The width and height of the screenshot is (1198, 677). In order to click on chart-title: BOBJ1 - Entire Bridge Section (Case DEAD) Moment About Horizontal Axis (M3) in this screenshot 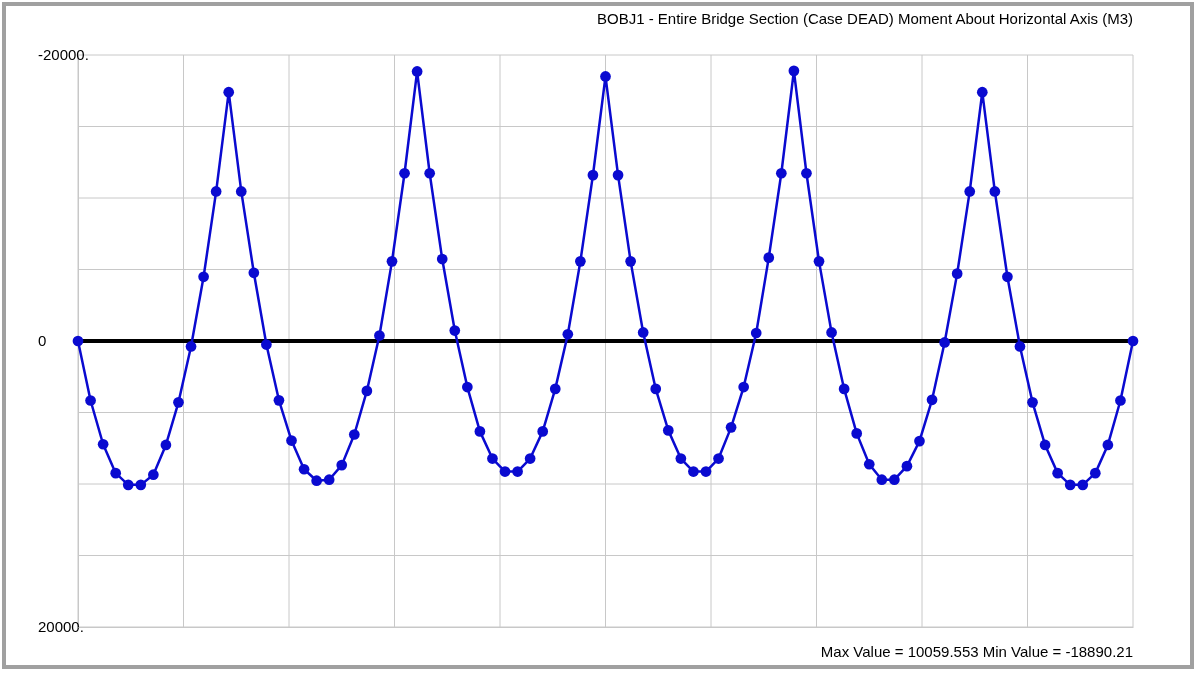, I will do `click(864, 18)`.